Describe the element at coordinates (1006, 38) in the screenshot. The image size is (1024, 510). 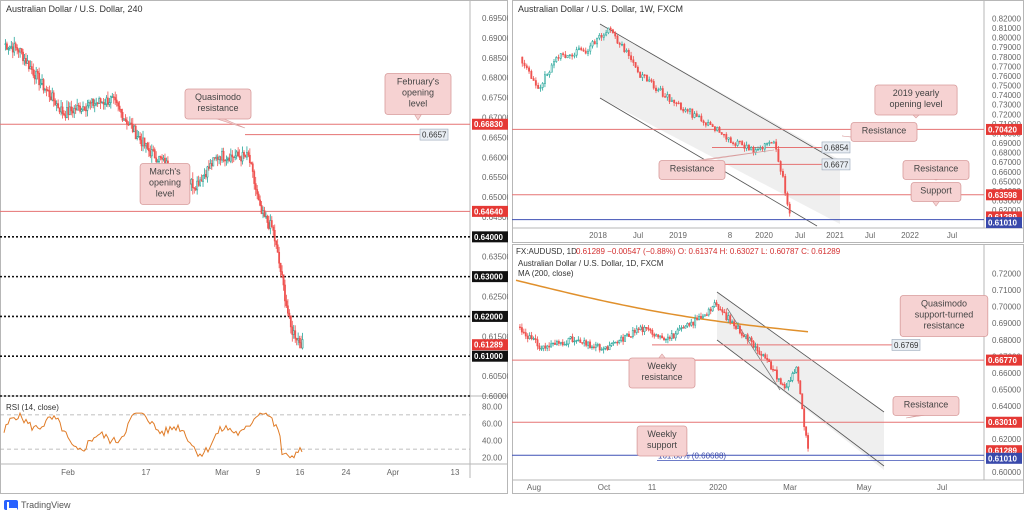
I see `weekly-price-tick: 0.80000` at that location.